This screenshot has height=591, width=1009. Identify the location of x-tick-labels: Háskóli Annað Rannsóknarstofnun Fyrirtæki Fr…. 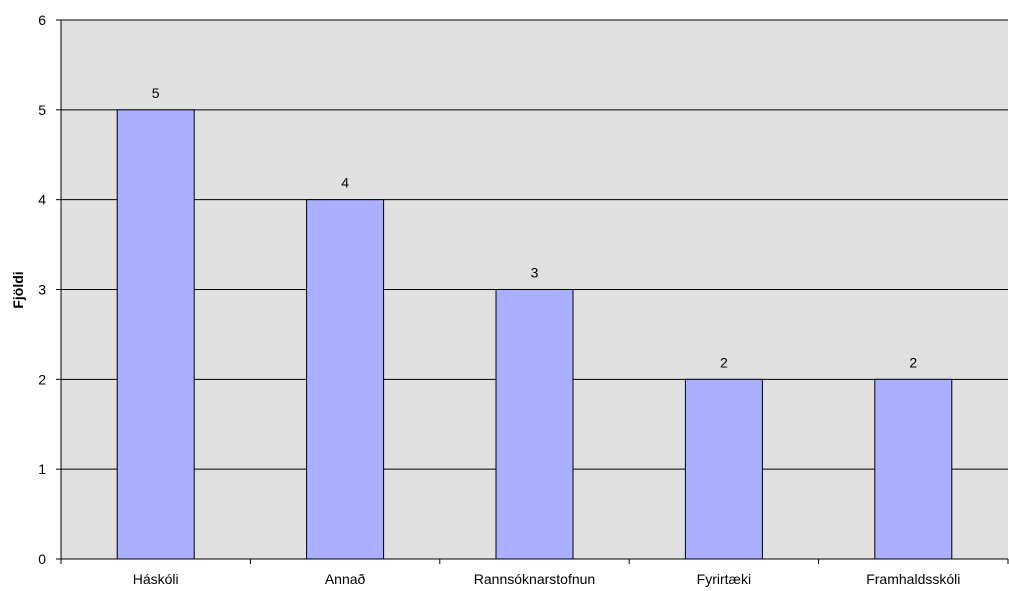
(547, 579).